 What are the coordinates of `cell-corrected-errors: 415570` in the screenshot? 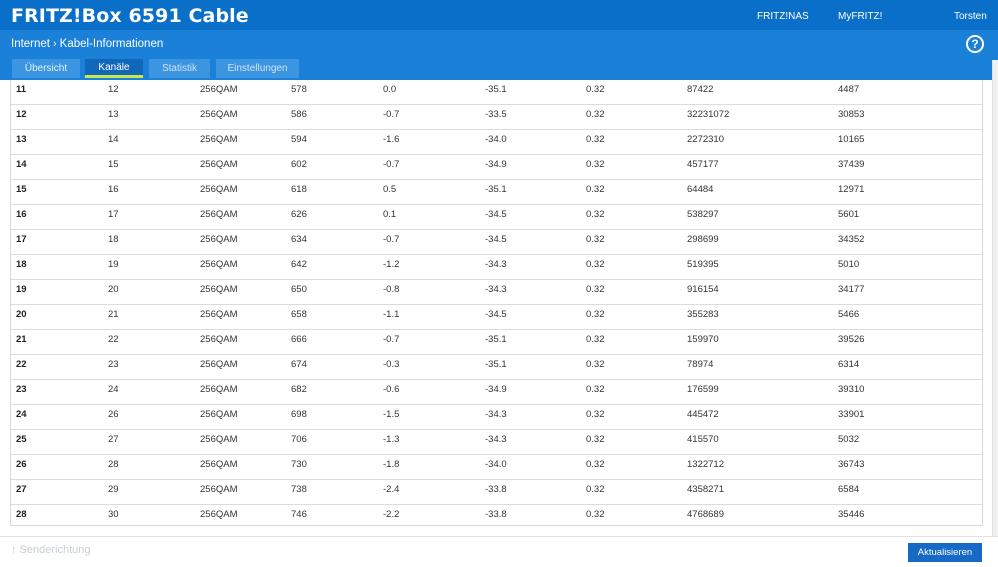 It's located at (703, 439).